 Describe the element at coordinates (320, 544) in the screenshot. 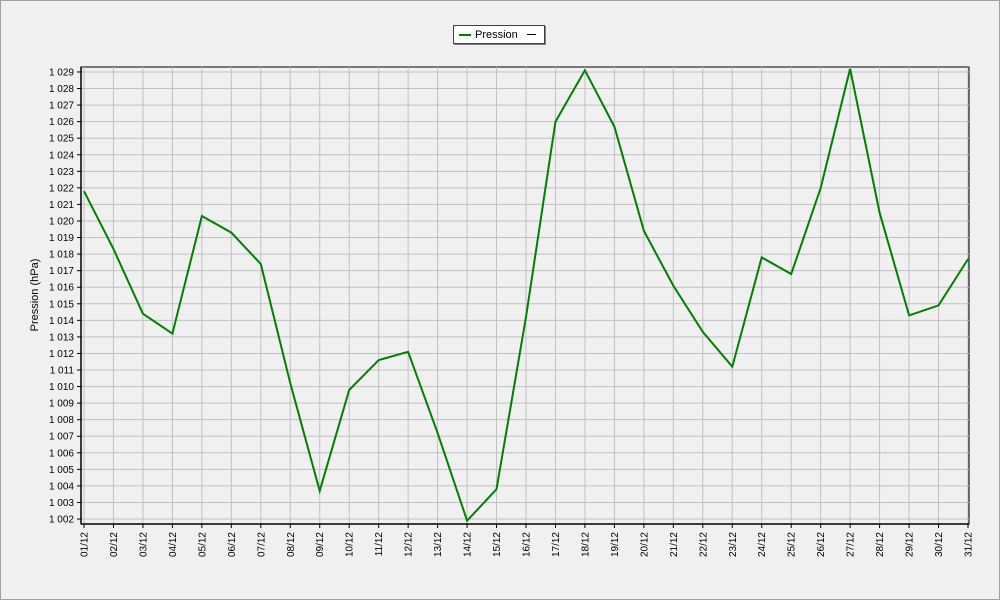

I see `x-tick-label: 09/12` at that location.